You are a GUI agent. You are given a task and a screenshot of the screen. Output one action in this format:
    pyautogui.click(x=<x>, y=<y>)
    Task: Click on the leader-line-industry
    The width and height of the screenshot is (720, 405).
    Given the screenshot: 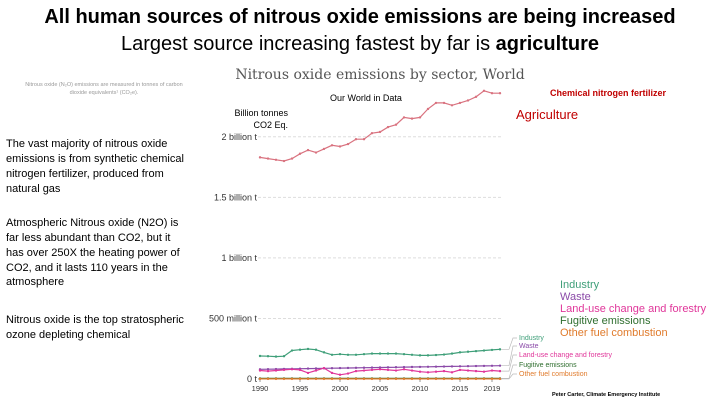 What is the action you would take?
    pyautogui.click(x=509, y=343)
    